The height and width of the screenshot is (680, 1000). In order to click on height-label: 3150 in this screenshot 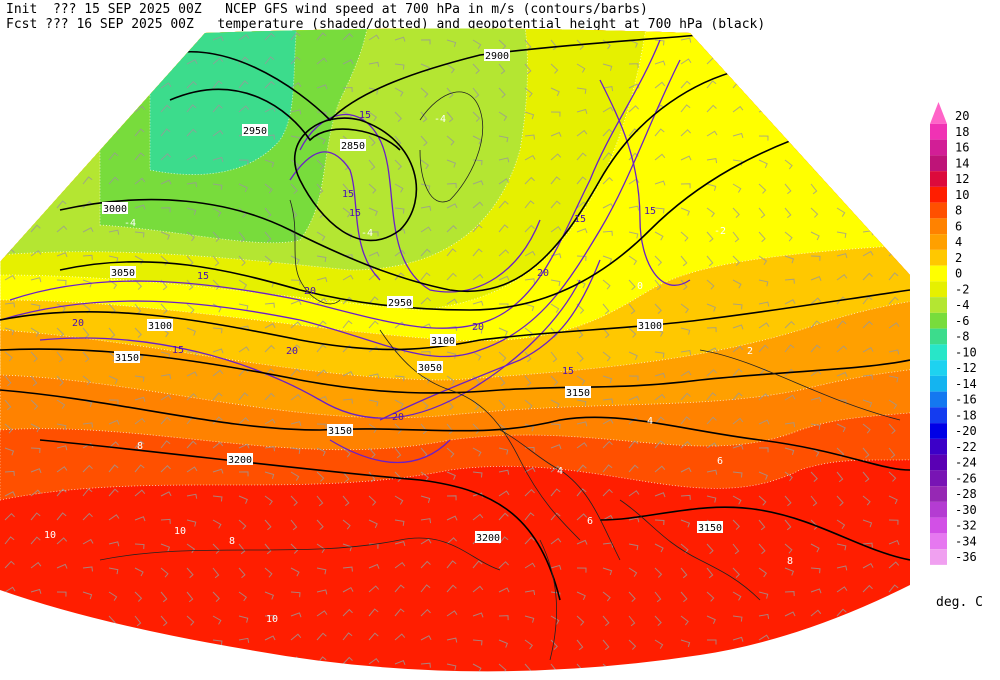, I will do `click(710, 528)`.